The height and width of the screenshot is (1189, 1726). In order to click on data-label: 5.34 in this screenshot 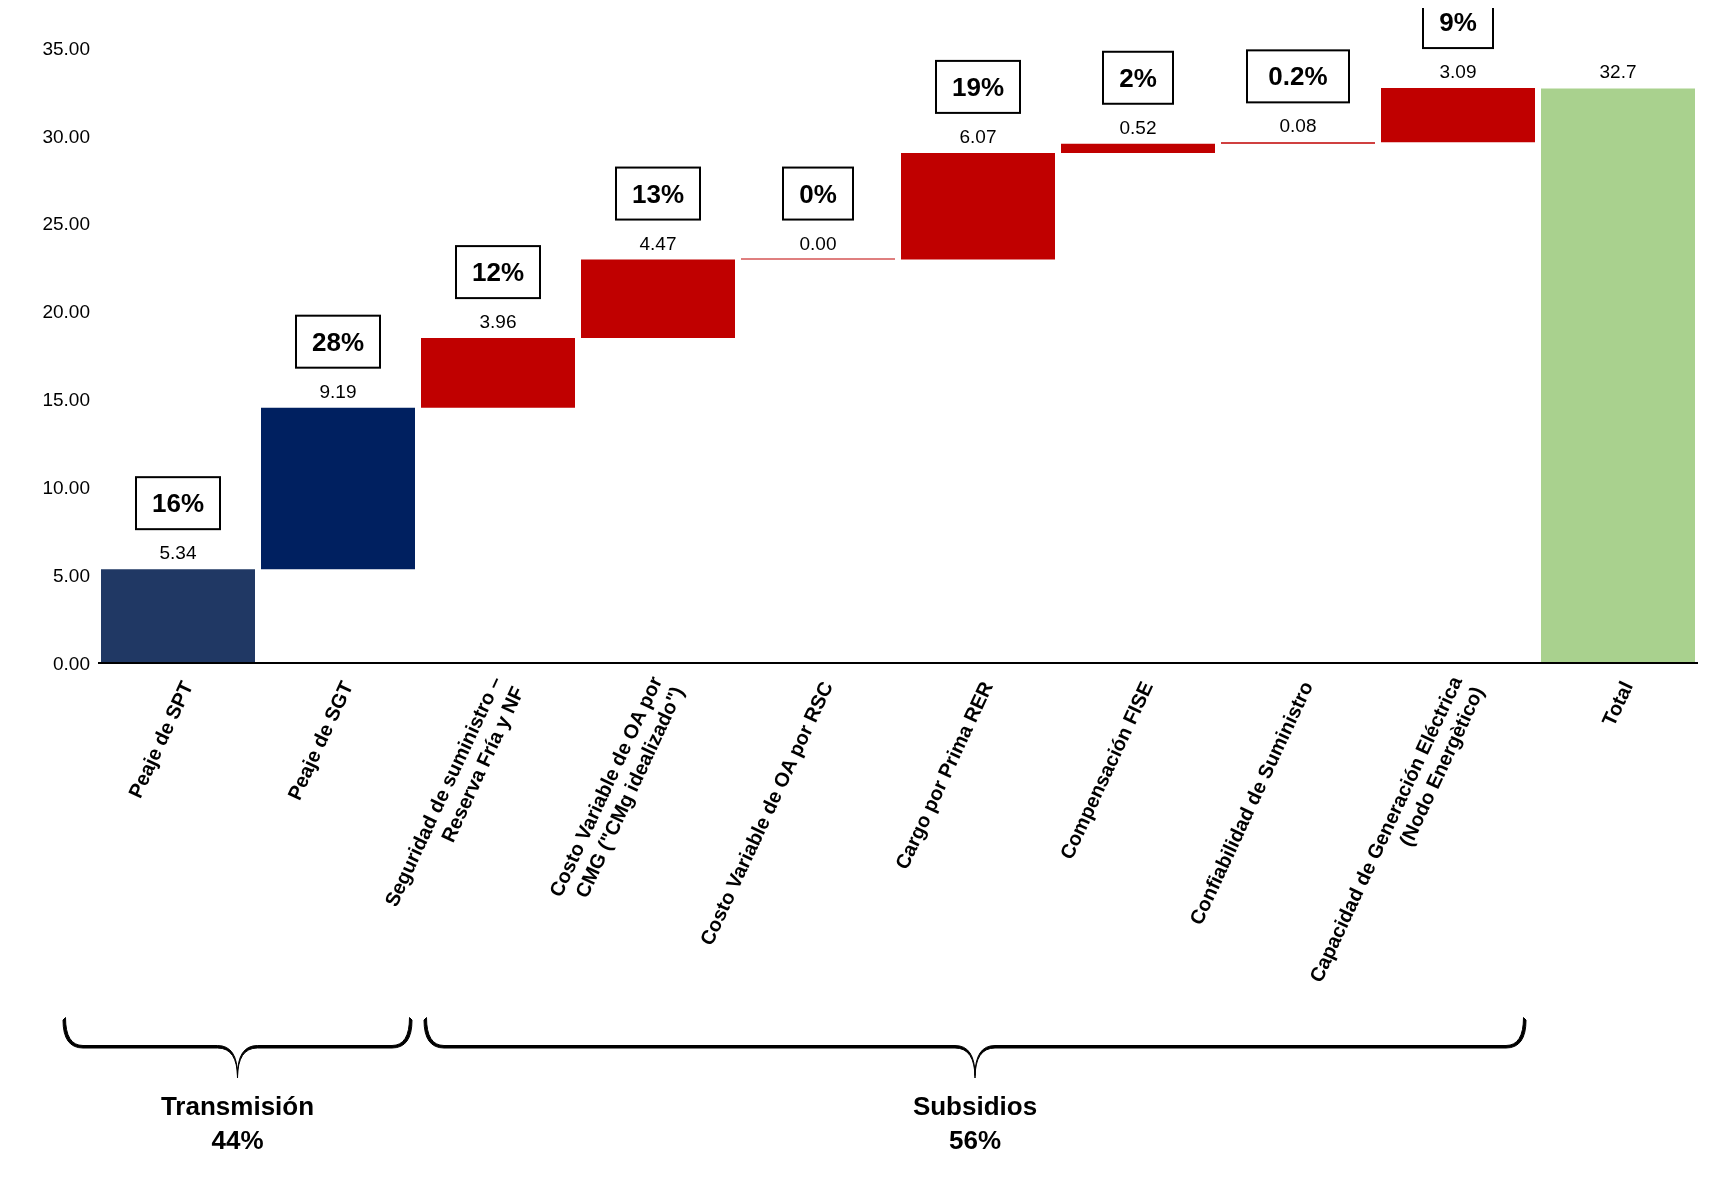, I will do `click(178, 553)`.